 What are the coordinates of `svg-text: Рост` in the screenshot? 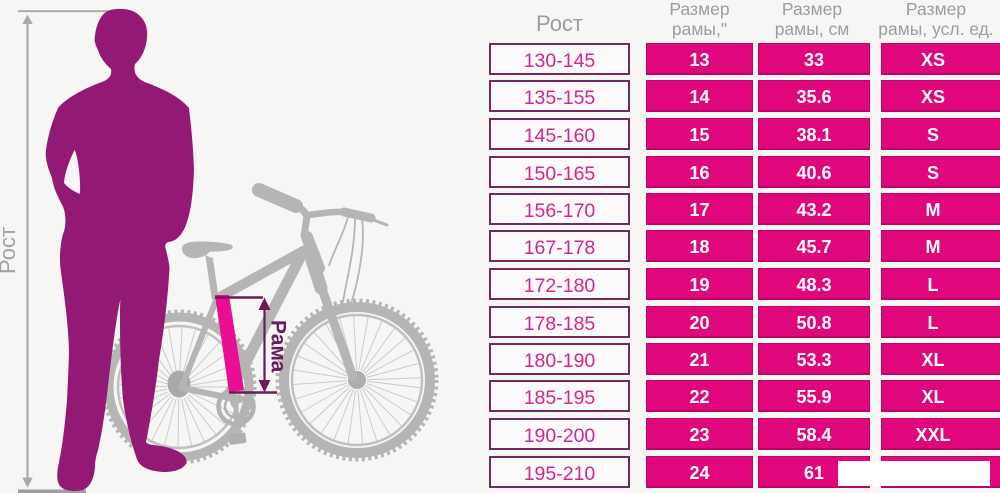 It's located at (10, 250).